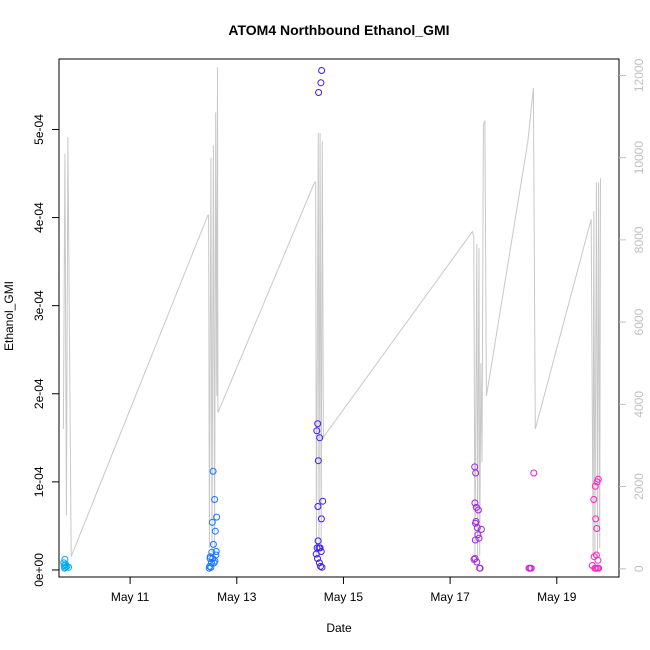 The image size is (650, 650). I want to click on y-tick-label: 5e-04, so click(39, 129).